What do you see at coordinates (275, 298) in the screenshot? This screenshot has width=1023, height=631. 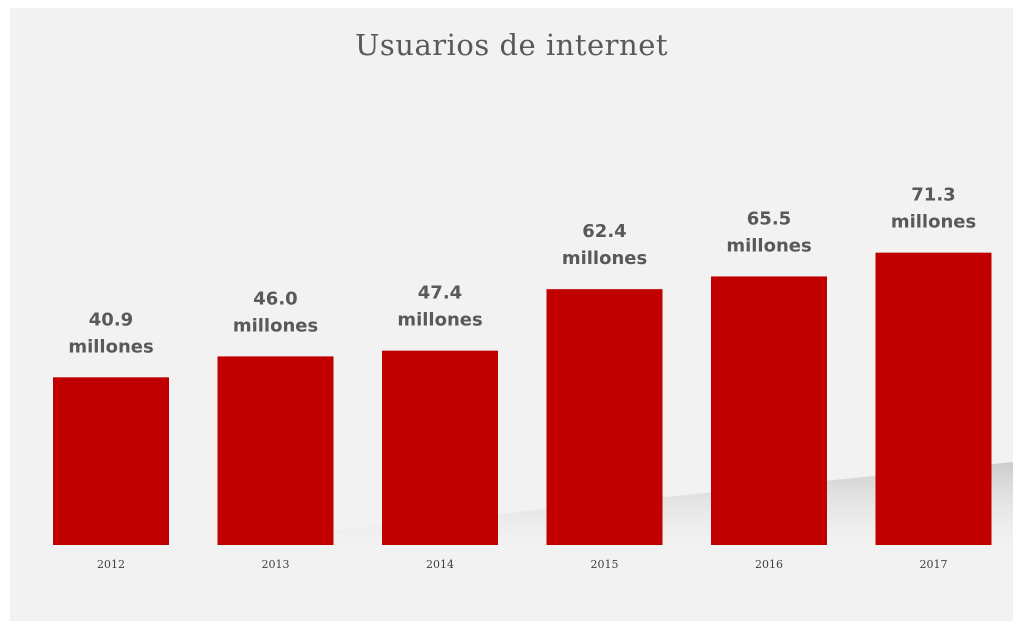 I see `value-label-2013: 46.0` at bounding box center [275, 298].